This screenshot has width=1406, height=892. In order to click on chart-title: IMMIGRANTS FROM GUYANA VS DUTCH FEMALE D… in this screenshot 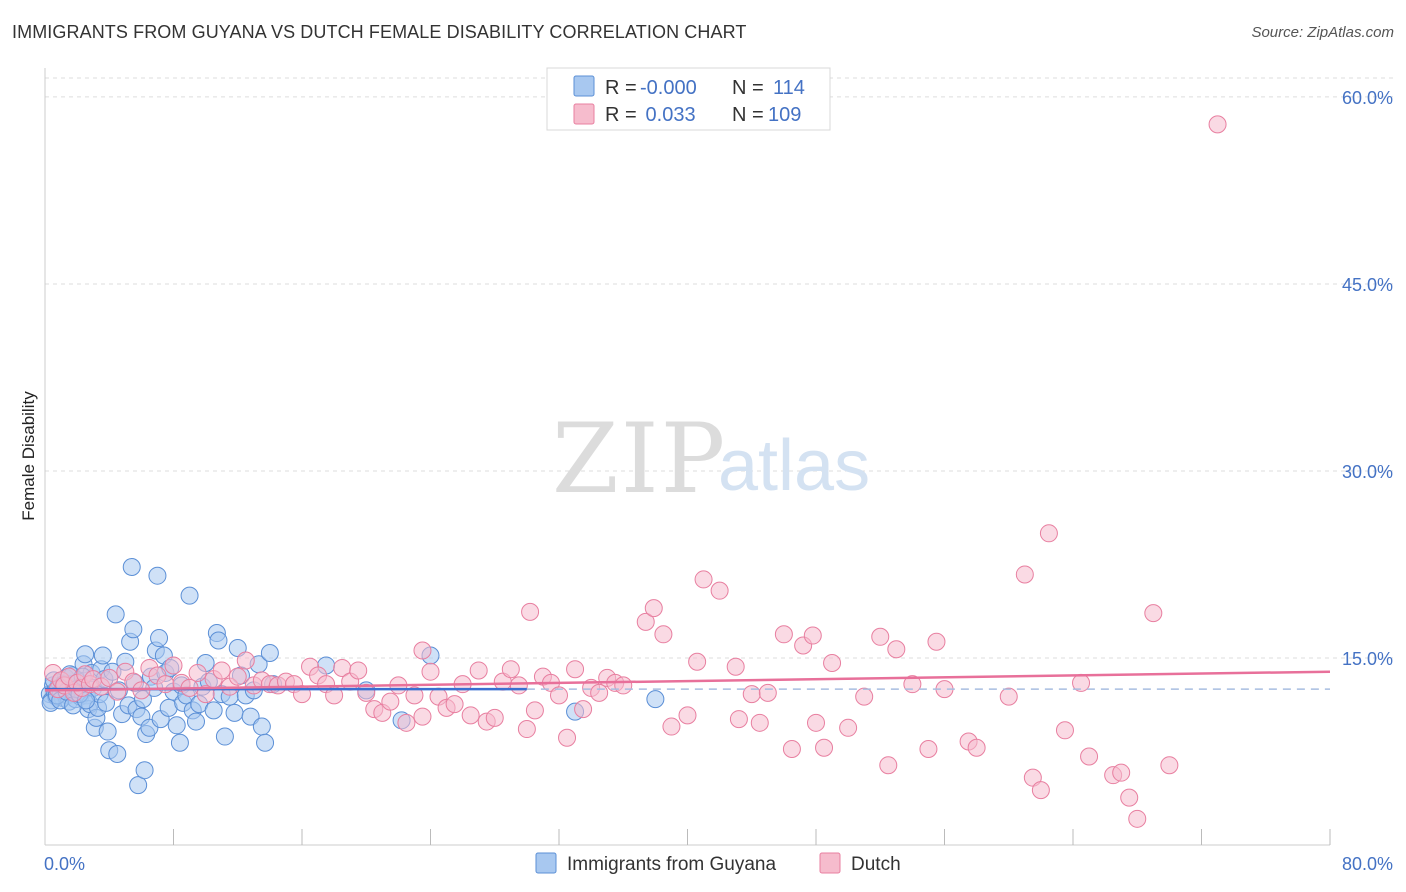, I will do `click(379, 32)`.